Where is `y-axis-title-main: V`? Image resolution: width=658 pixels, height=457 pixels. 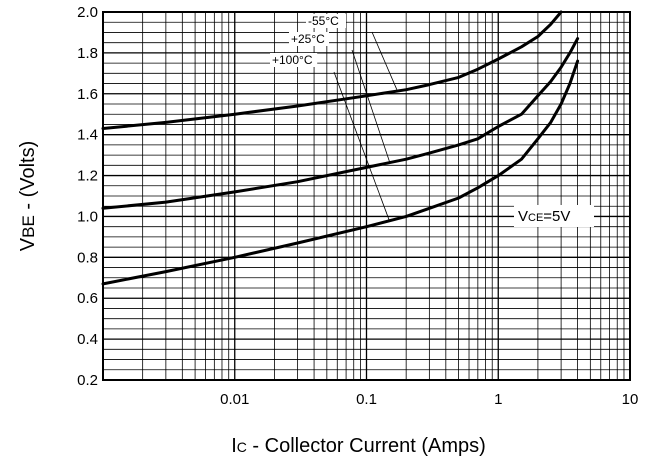
y-axis-title-main: V is located at coordinates (28, 244).